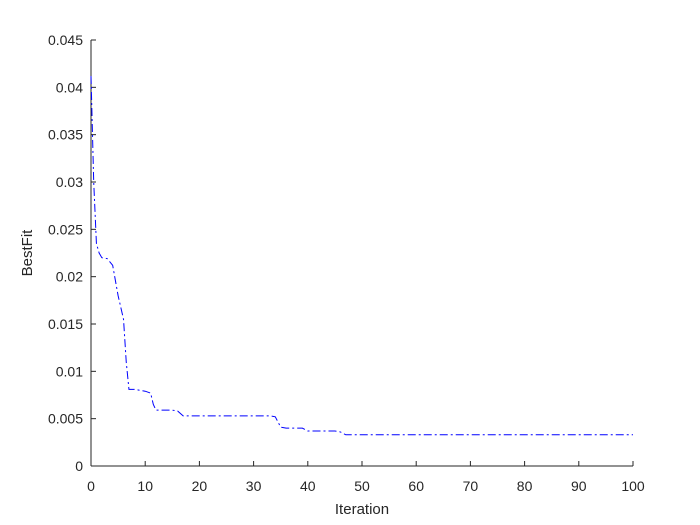 The width and height of the screenshot is (700, 525). I want to click on x-tick-label: 20, so click(200, 486).